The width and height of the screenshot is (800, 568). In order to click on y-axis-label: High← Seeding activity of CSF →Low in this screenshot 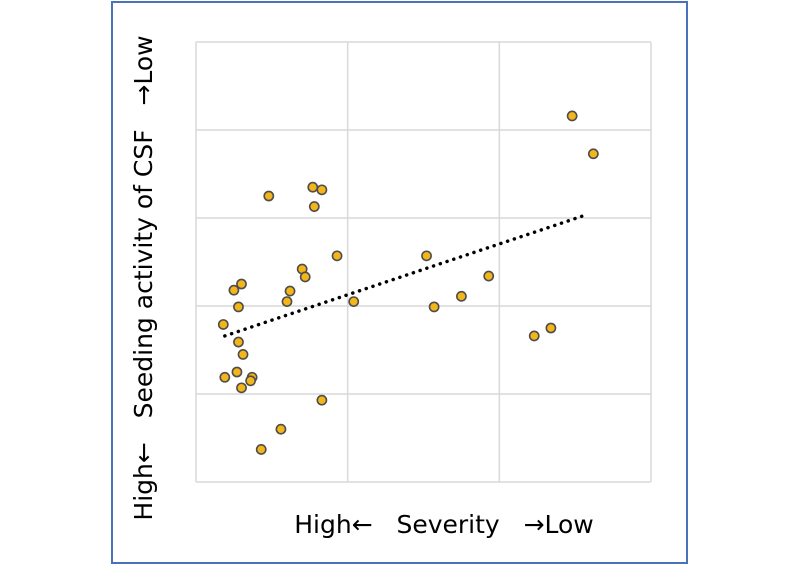, I will do `click(143, 277)`.